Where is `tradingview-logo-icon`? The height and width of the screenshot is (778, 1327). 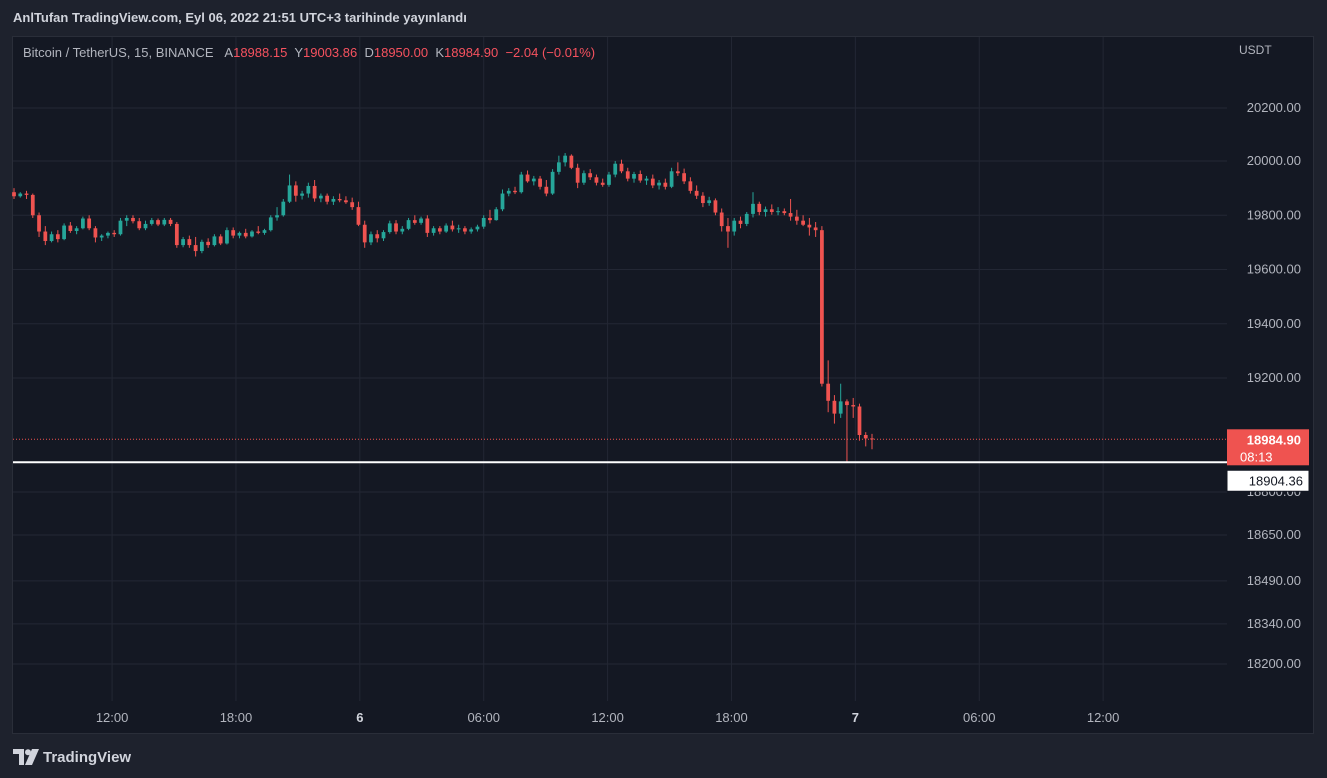
tradingview-logo-icon is located at coordinates (26, 757).